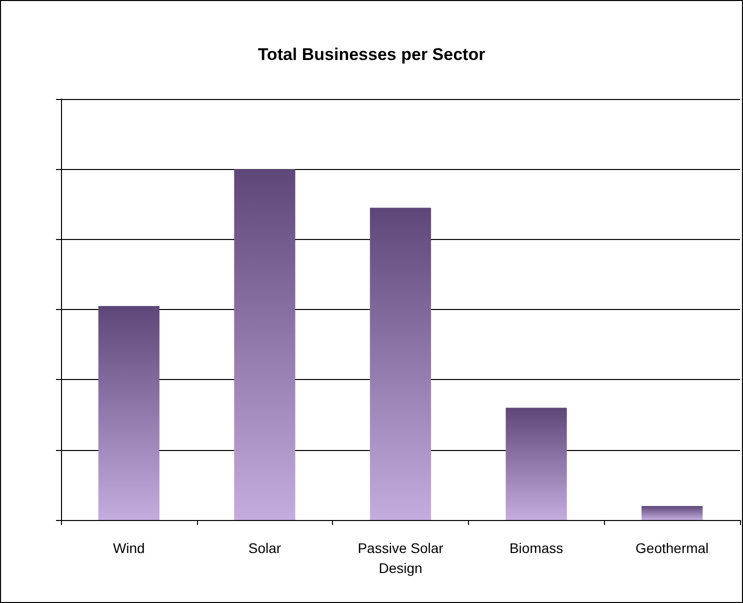 This screenshot has width=743, height=603. I want to click on x-tick-label: Geothermal, so click(672, 548).